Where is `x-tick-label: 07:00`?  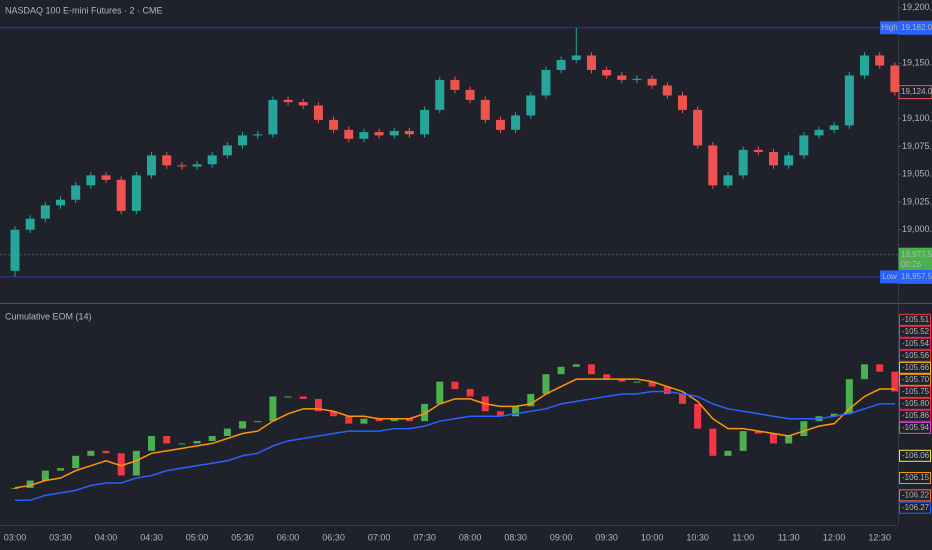
x-tick-label: 07:00 is located at coordinates (379, 537).